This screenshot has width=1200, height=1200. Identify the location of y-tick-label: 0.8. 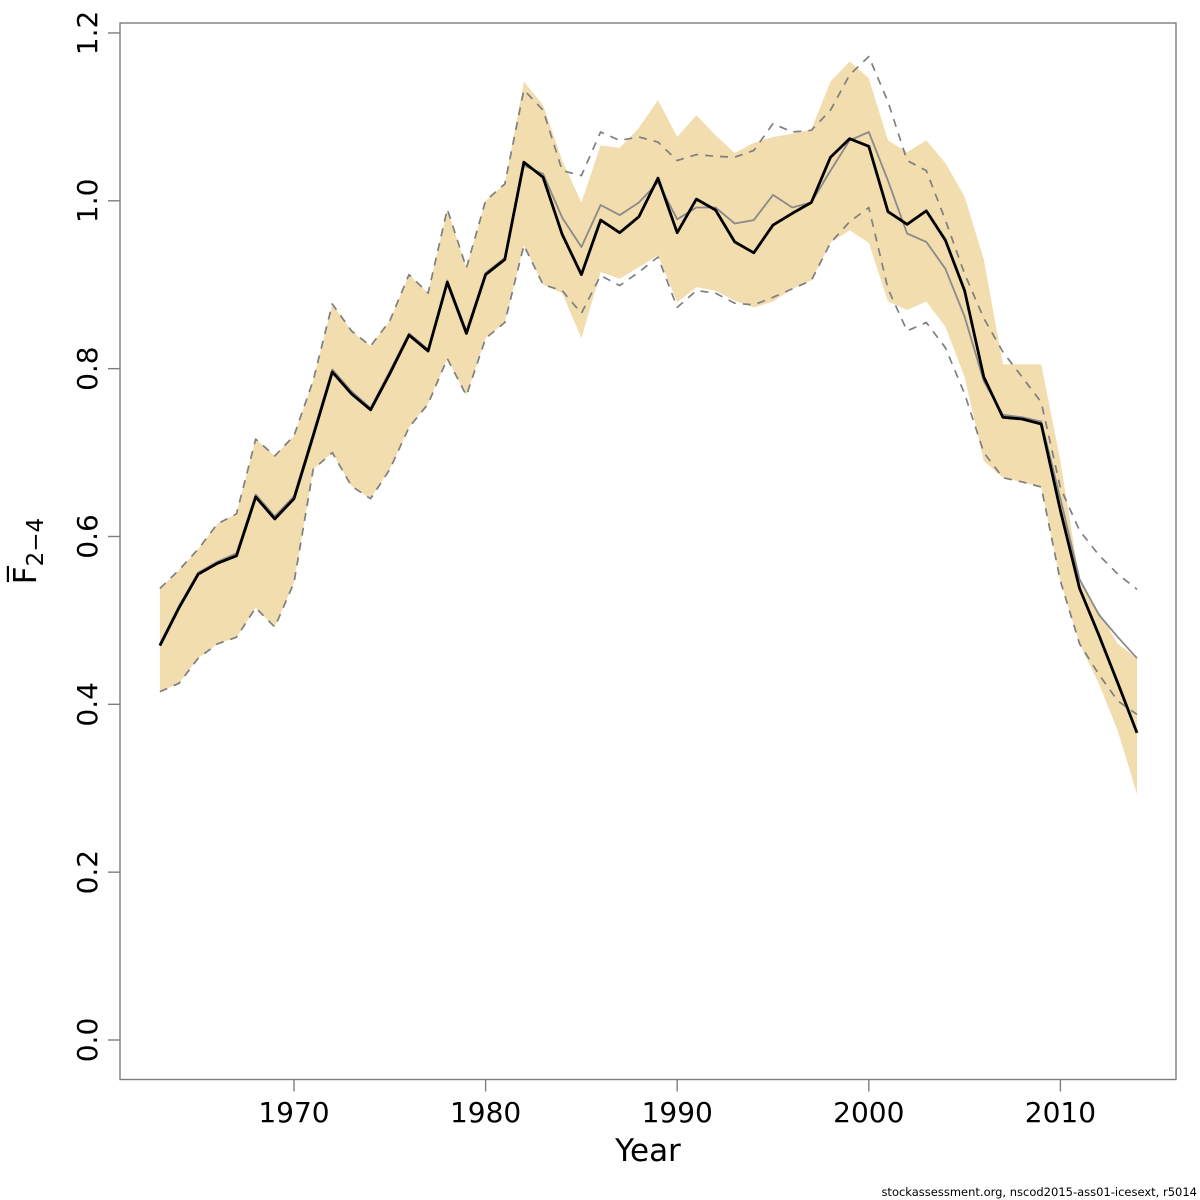
(87, 368).